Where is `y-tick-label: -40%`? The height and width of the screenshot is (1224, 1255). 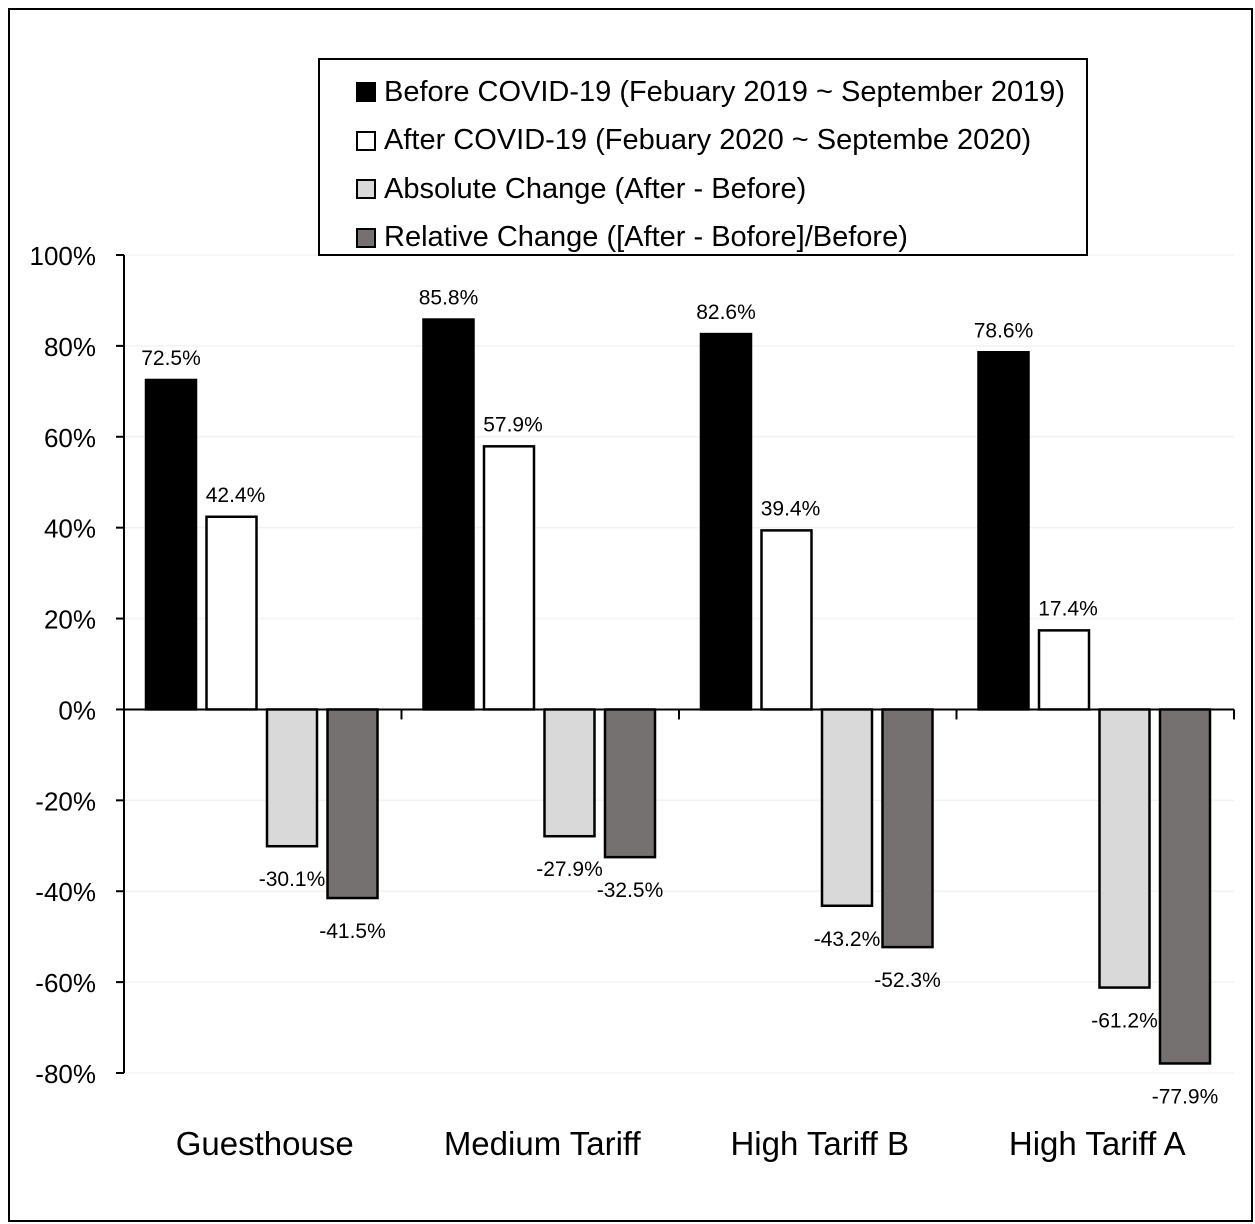
y-tick-label: -40% is located at coordinates (65, 892).